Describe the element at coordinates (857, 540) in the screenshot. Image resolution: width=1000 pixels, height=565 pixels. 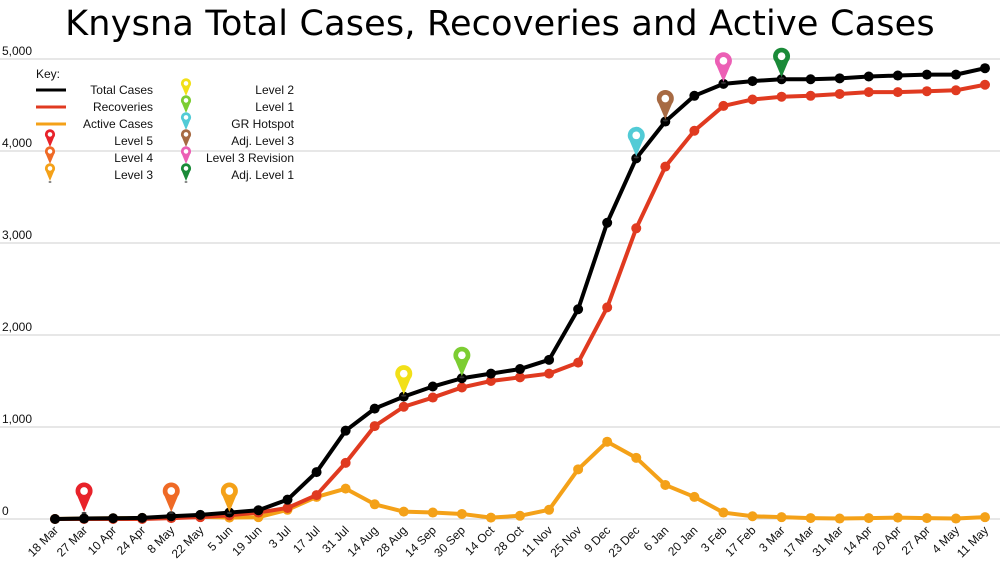
I see `x-tick-label: 14 Apr` at that location.